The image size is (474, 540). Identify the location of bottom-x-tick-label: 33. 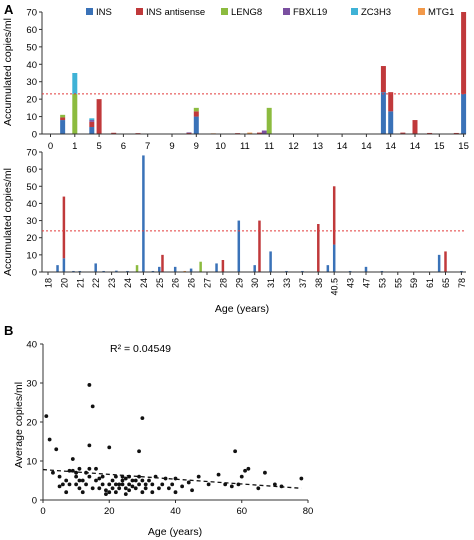
(287, 283).